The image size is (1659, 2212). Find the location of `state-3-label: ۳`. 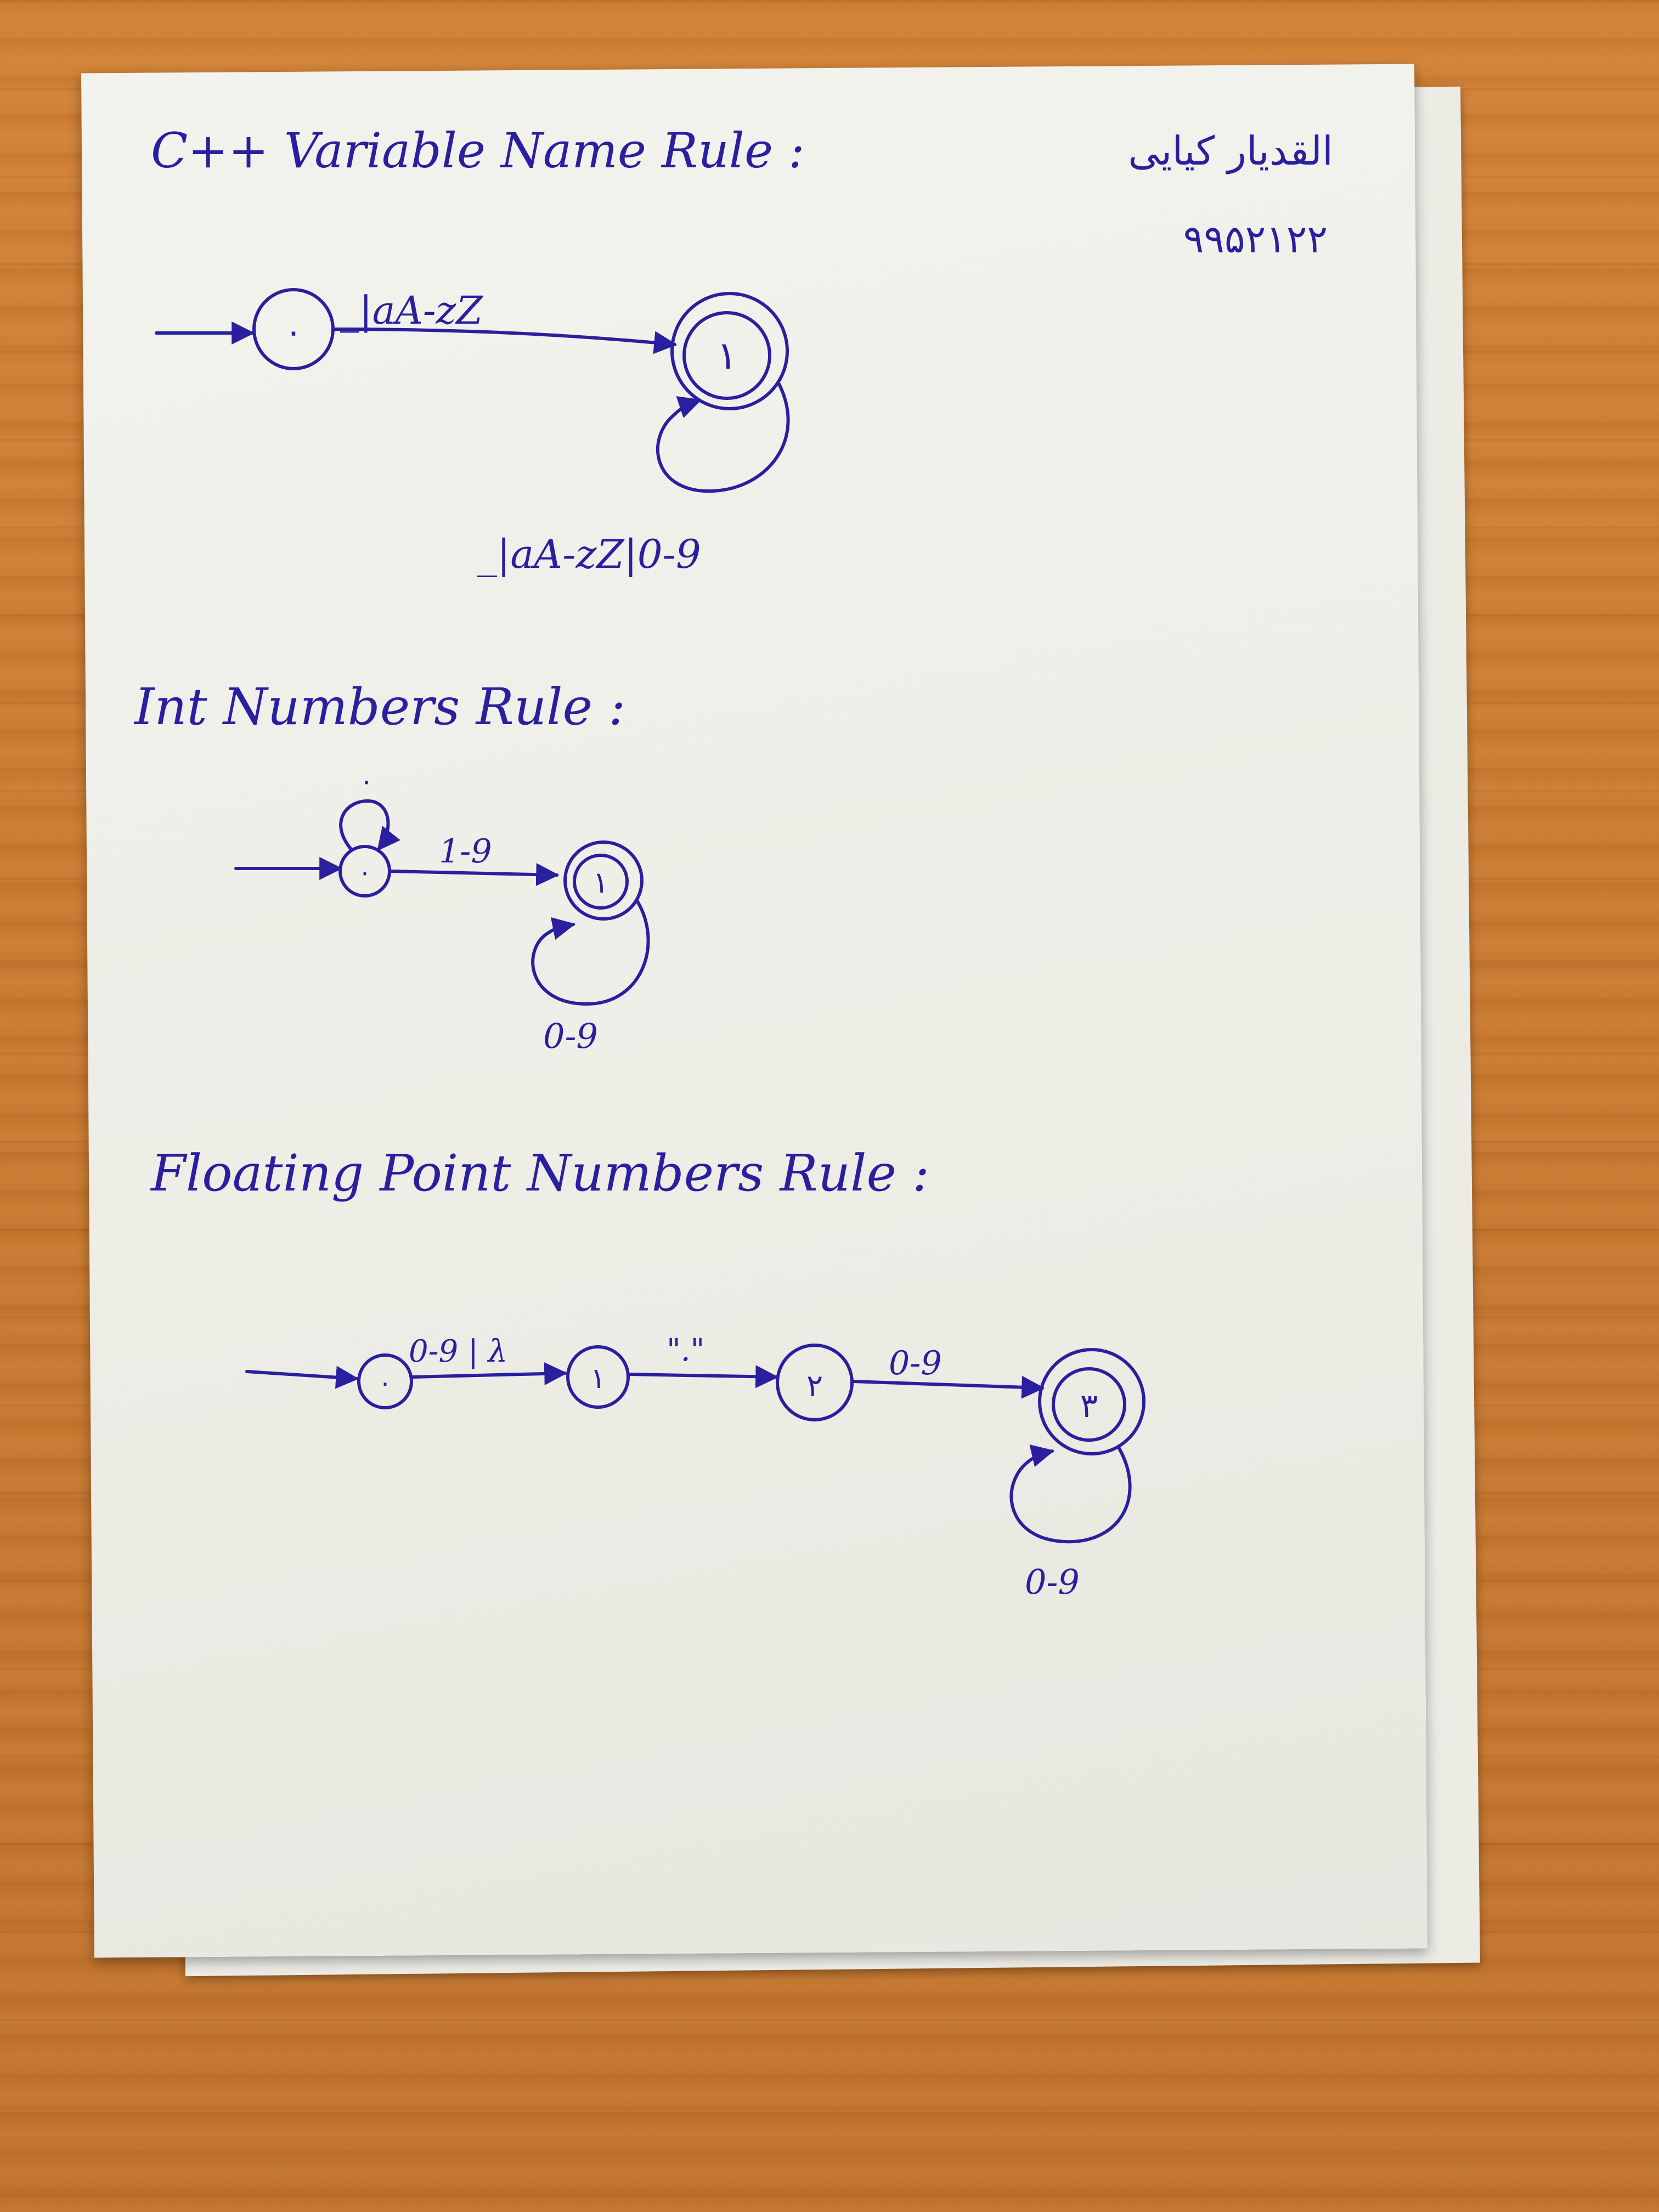

state-3-label: ۳ is located at coordinates (1089, 1406).